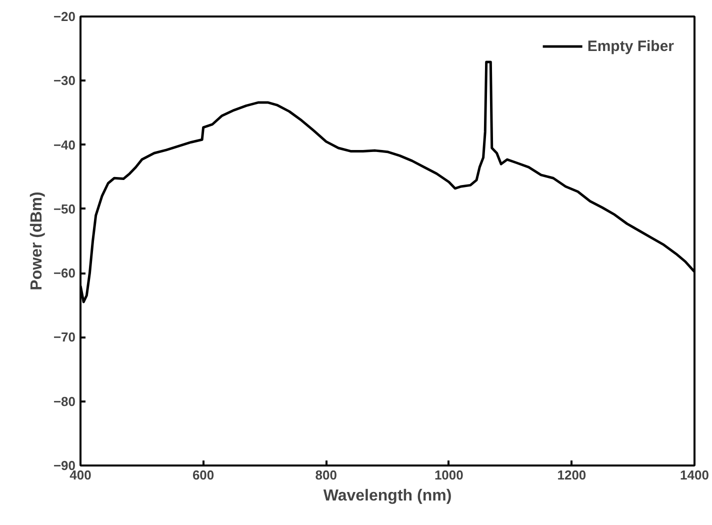 This screenshot has width=712, height=525. I want to click on y-tick-label: −30, so click(64, 80).